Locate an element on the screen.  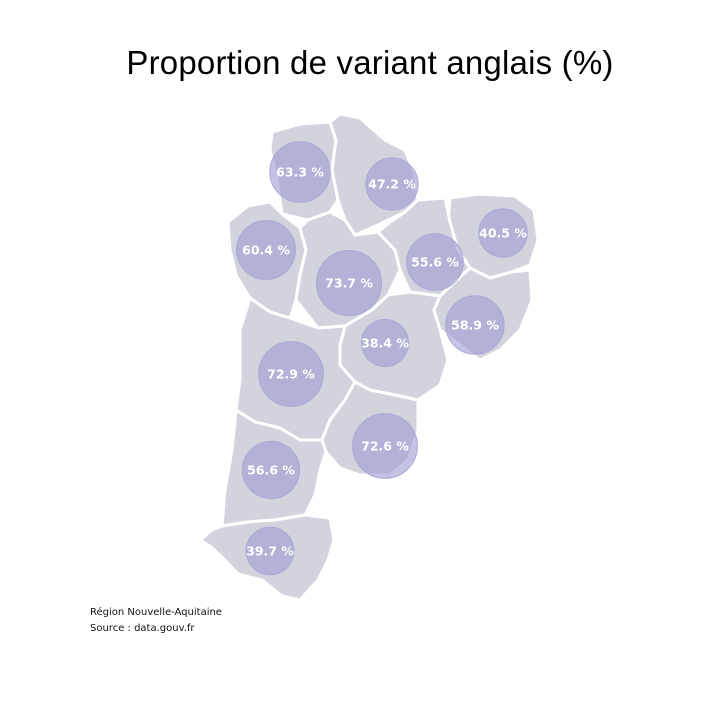
bubble-value-label: 56.6 % is located at coordinates (271, 470).